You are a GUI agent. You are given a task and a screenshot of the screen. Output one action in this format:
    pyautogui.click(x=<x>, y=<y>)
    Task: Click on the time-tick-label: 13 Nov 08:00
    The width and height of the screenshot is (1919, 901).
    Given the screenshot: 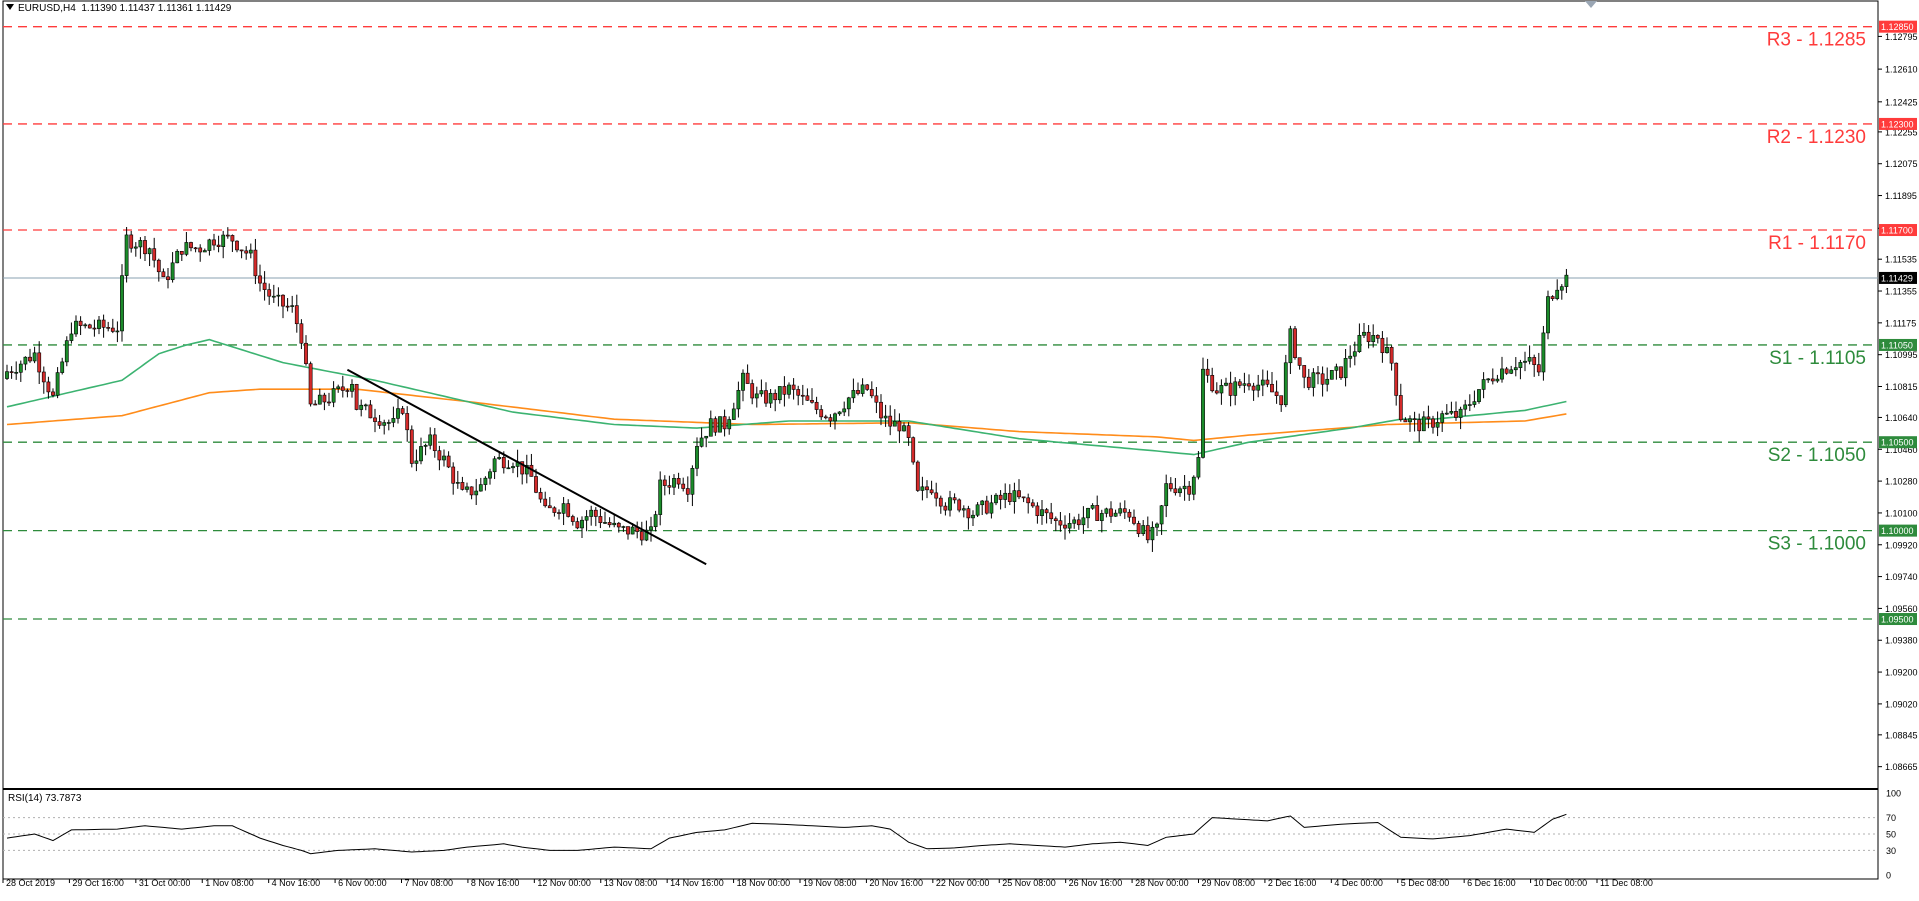 What is the action you would take?
    pyautogui.click(x=631, y=883)
    